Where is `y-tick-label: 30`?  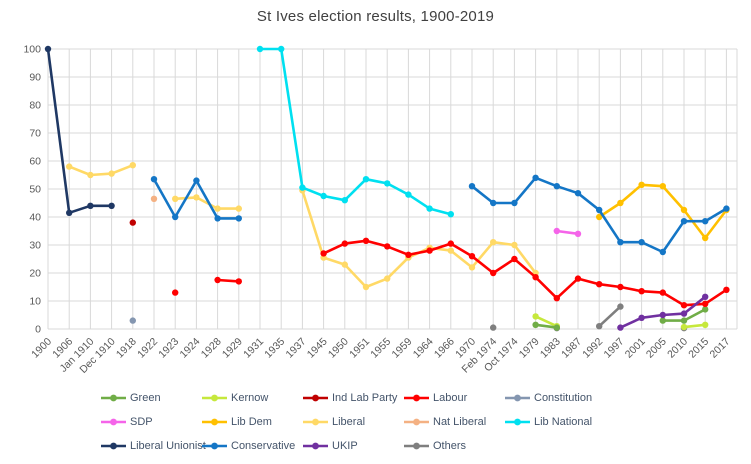 y-tick-label: 30 is located at coordinates (35, 246).